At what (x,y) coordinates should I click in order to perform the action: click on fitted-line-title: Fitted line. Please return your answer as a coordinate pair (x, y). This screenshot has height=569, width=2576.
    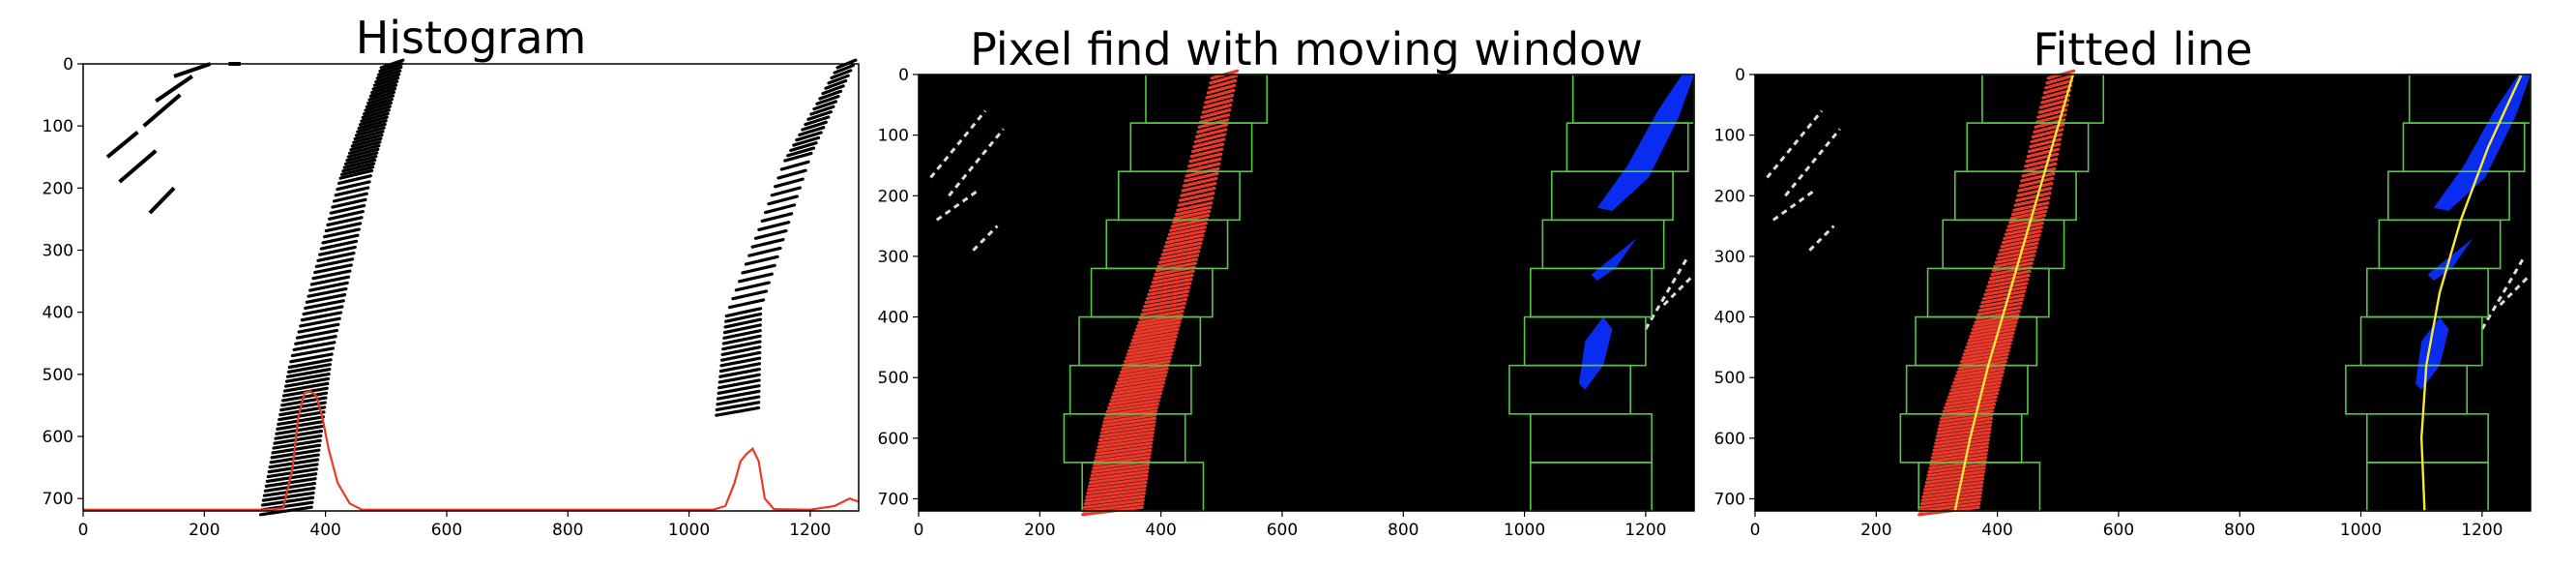
    Looking at the image, I should click on (2142, 49).